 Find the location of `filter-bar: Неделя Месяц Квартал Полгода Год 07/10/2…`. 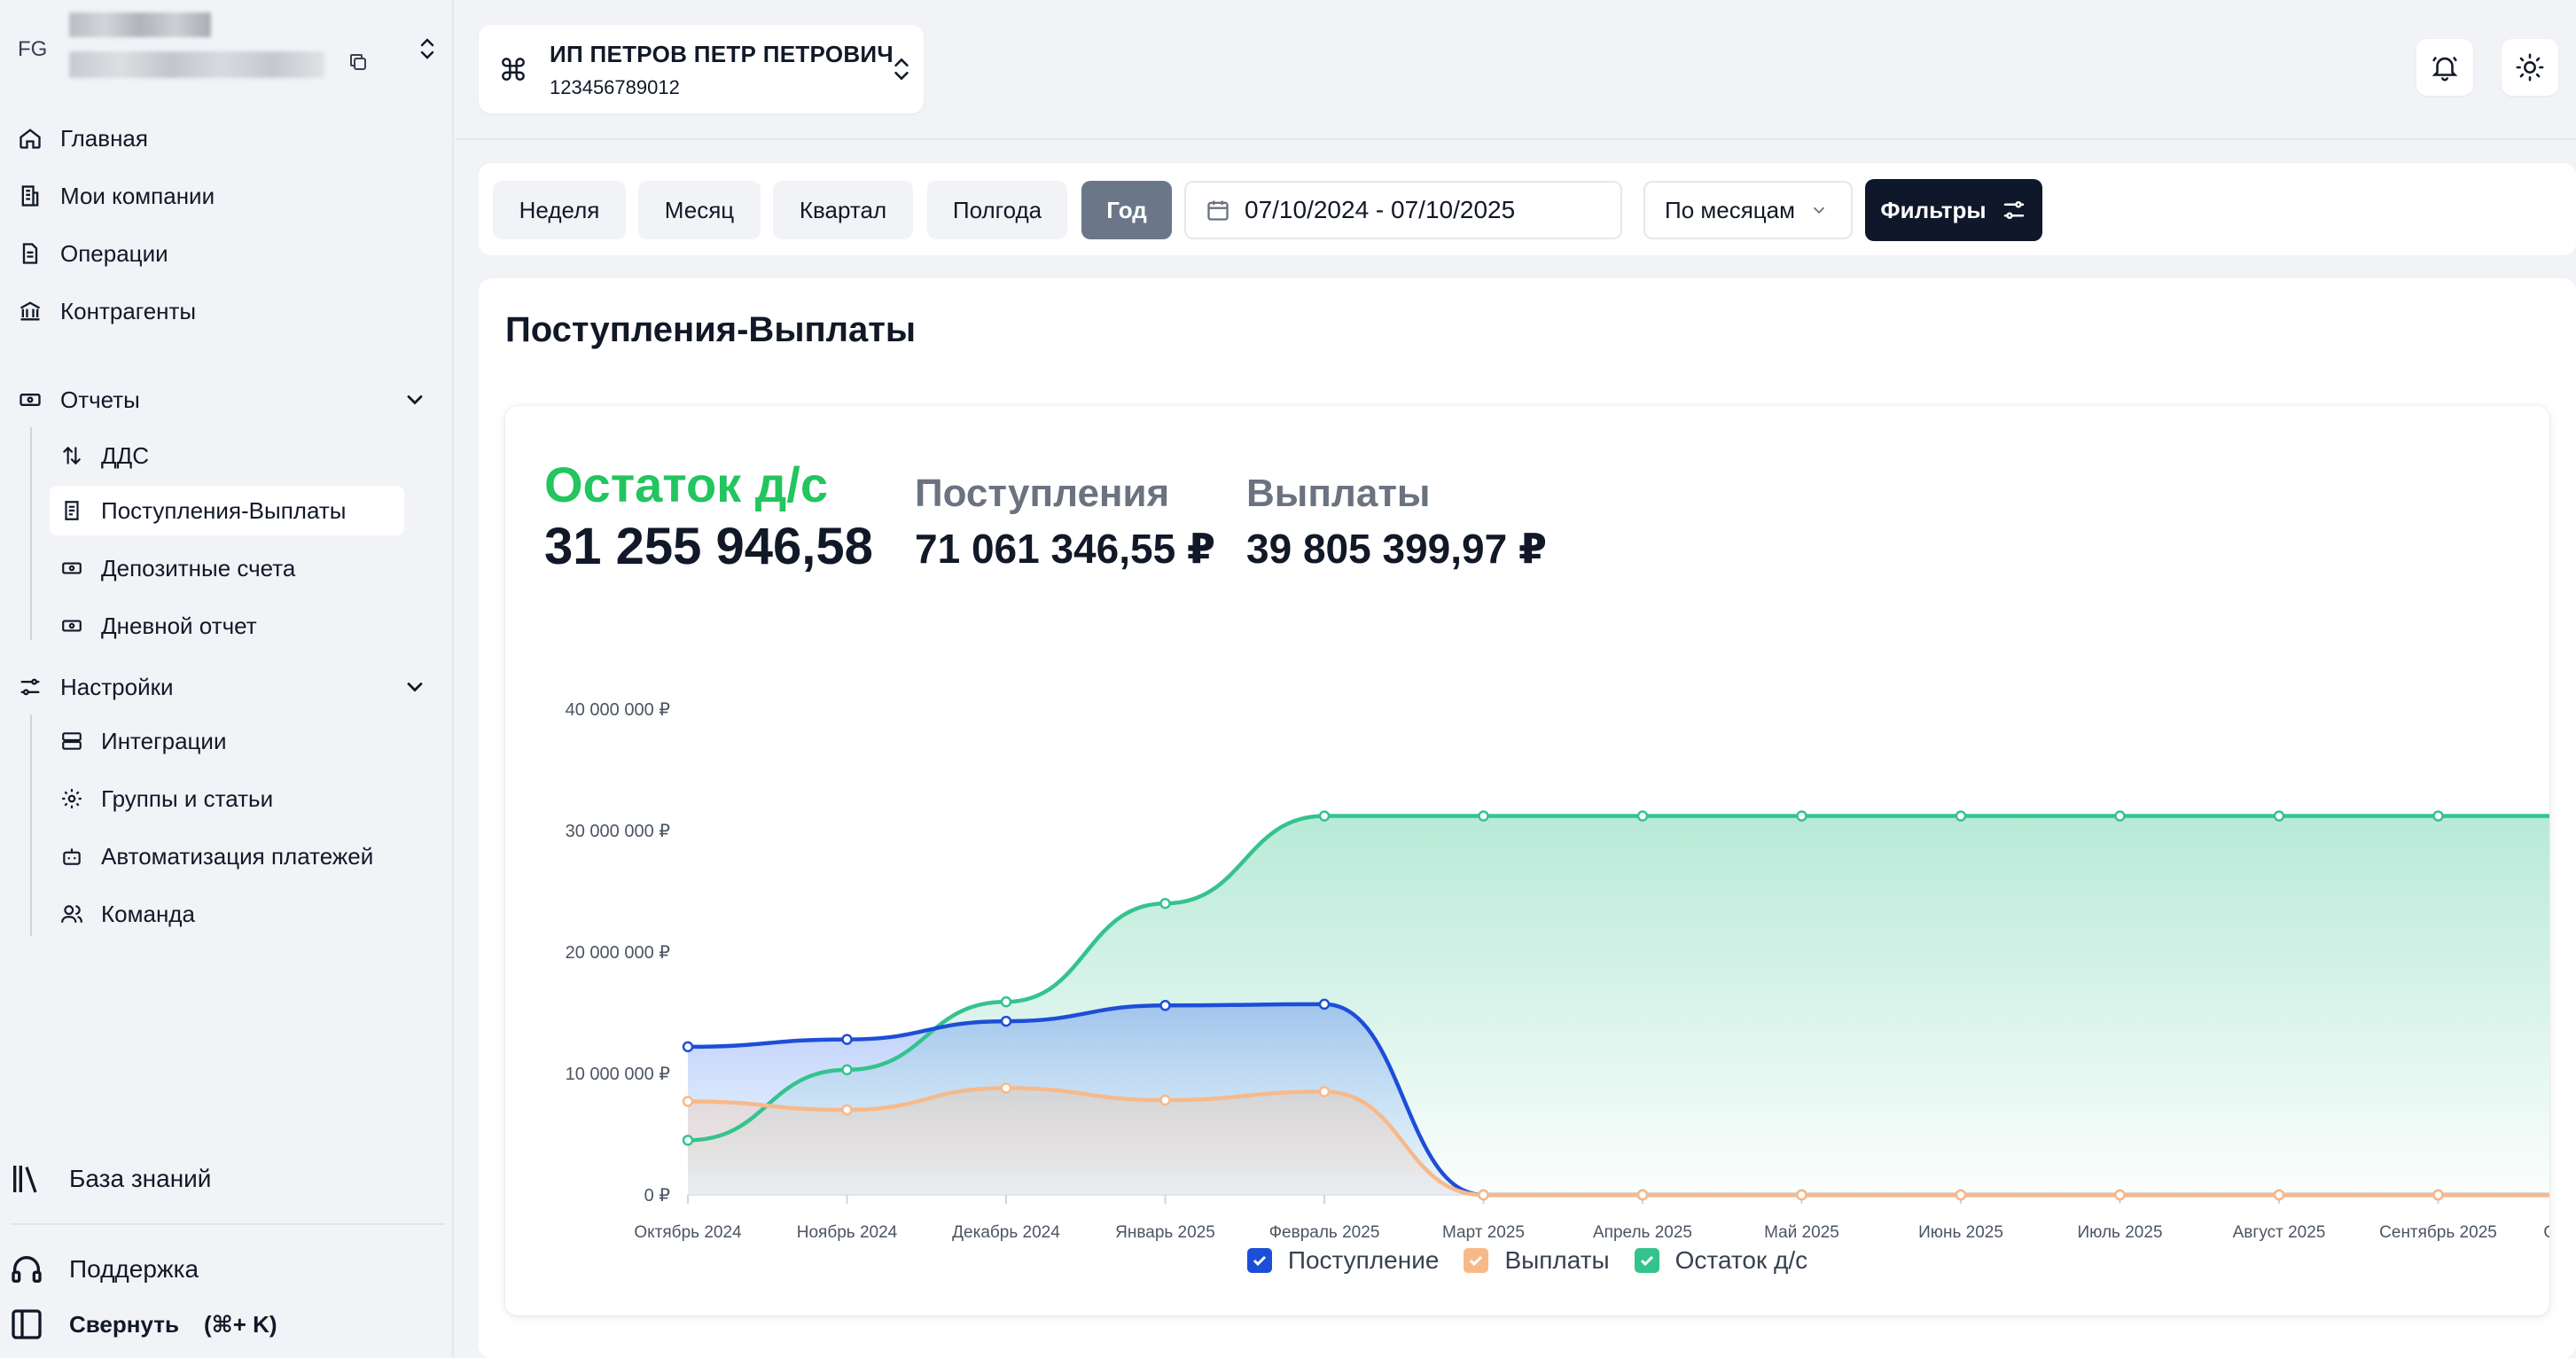

filter-bar: Неделя Месяц Квартал Полгода Год 07/10/2… is located at coordinates (1527, 209).